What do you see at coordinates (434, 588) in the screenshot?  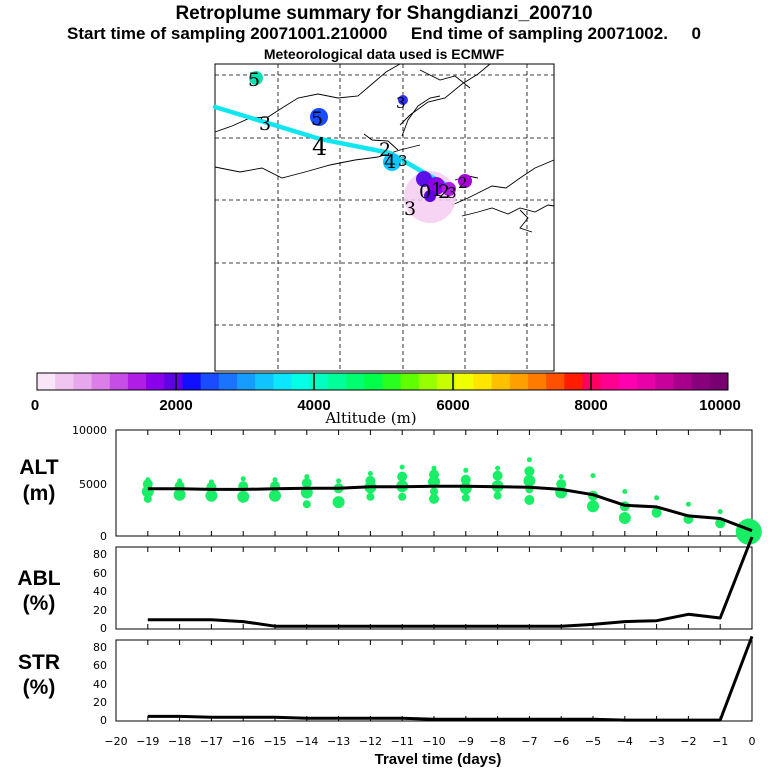 I see `abl-panel-frame` at bounding box center [434, 588].